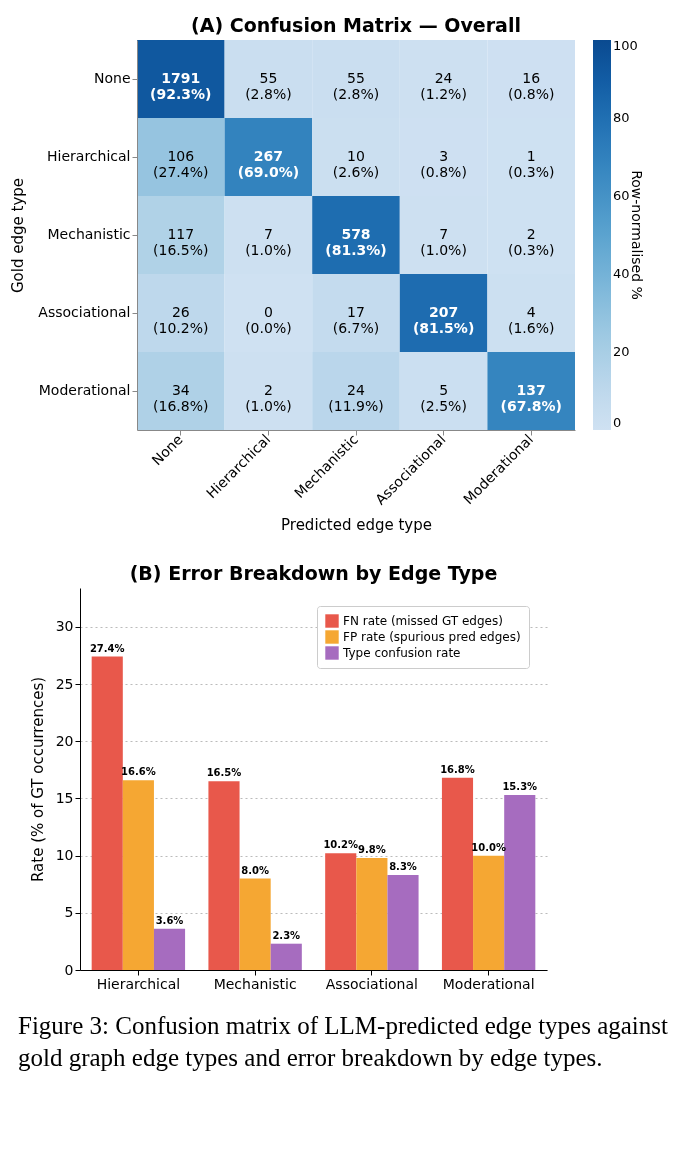  I want to click on data-label: 1791 (92.3%), so click(181, 86).